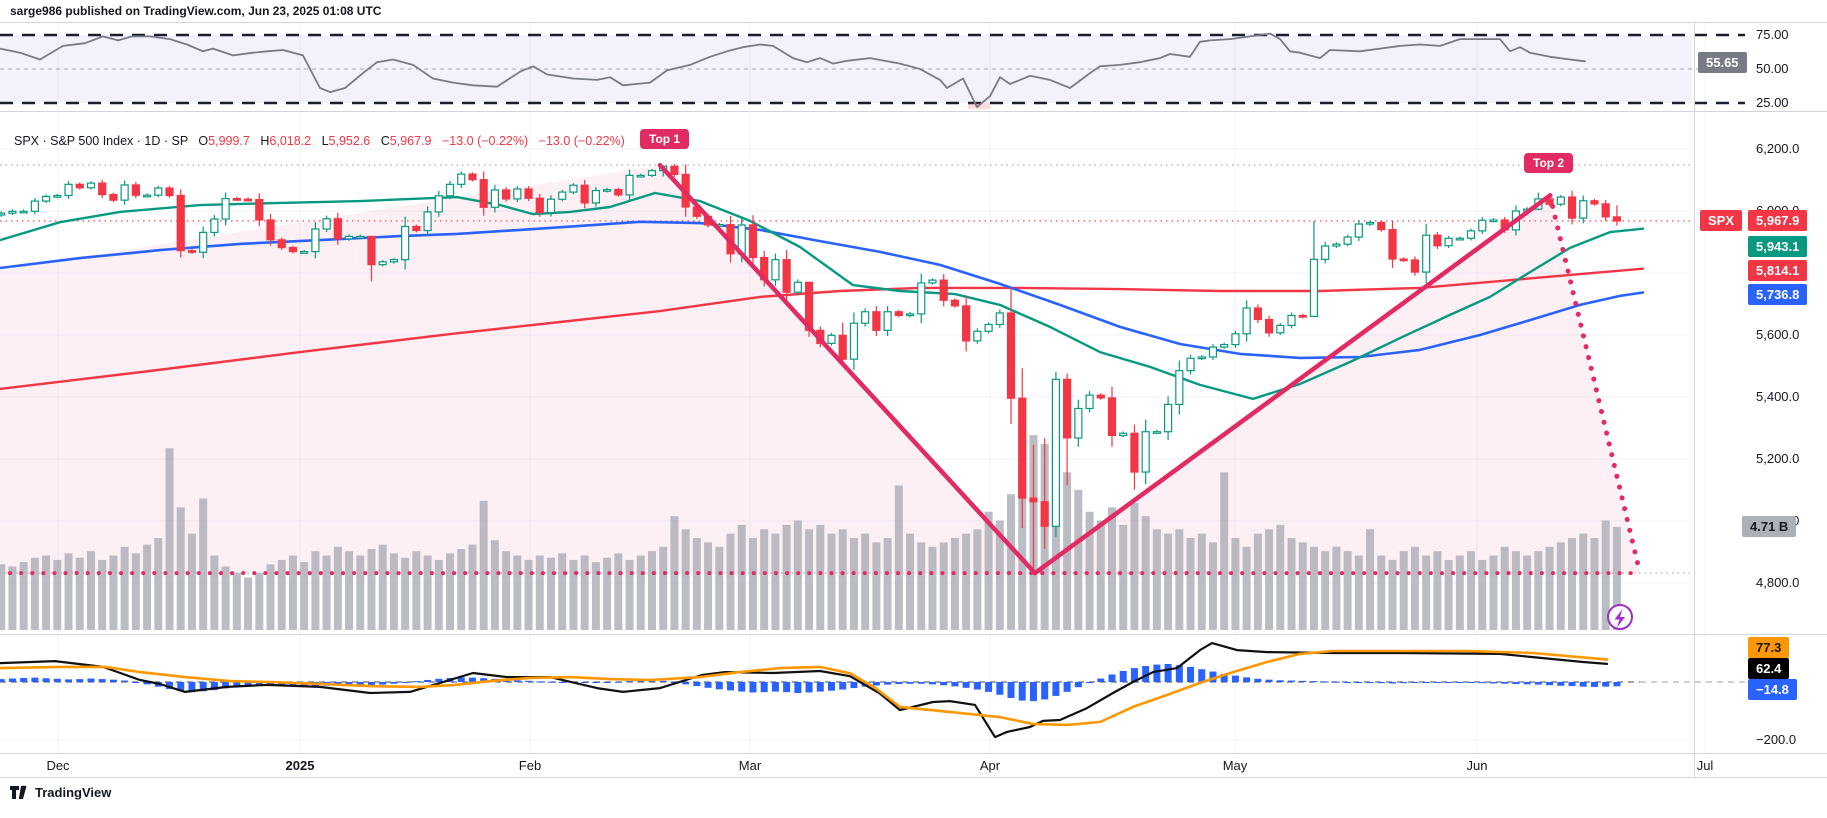 The image size is (1827, 818). Describe the element at coordinates (804, 690) in the screenshot. I see `macd-line` at that location.